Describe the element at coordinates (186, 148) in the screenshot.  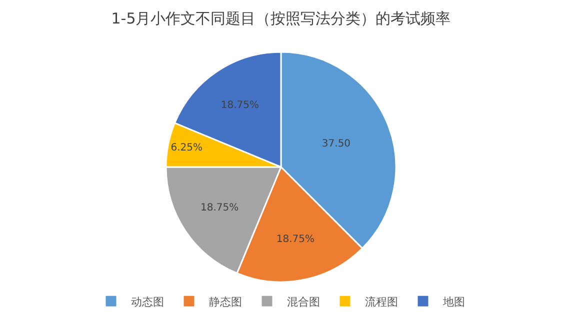
I see `data-label: 6.25%` at that location.